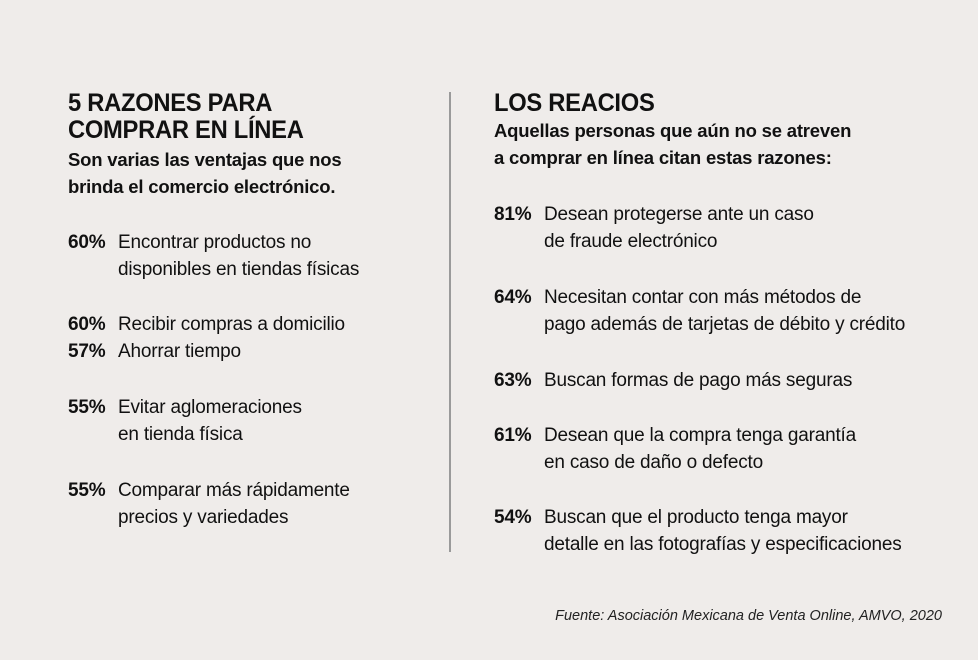  Describe the element at coordinates (179, 351) in the screenshot. I see `item-text: Ahorrar tiempo` at that location.